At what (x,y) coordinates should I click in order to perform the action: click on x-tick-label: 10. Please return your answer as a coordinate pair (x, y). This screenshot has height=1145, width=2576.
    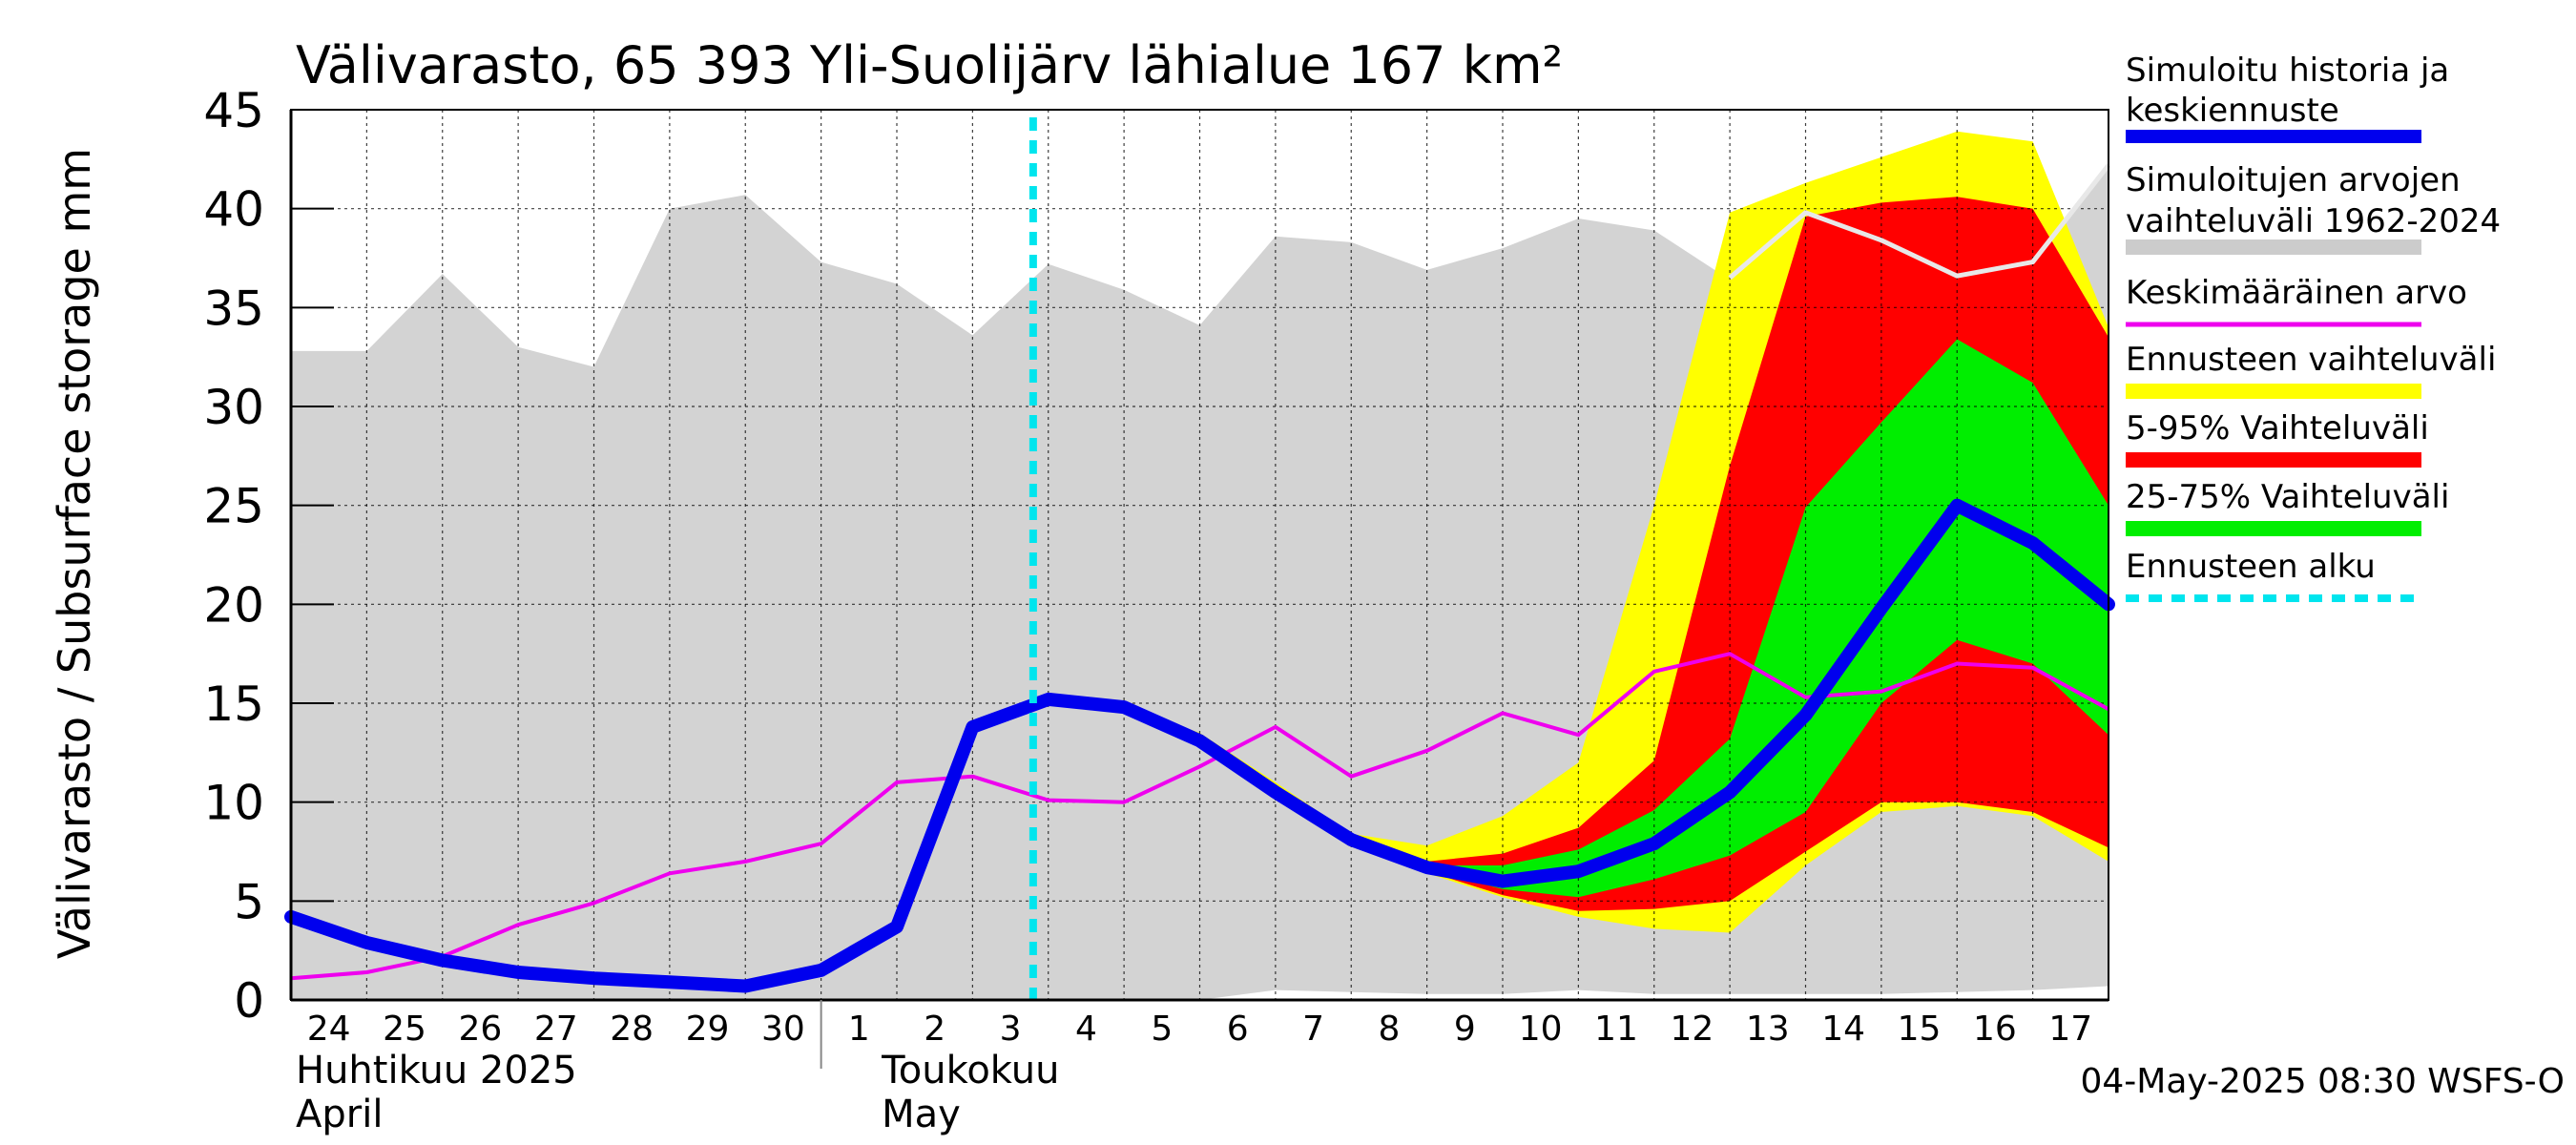
    Looking at the image, I should click on (1541, 1029).